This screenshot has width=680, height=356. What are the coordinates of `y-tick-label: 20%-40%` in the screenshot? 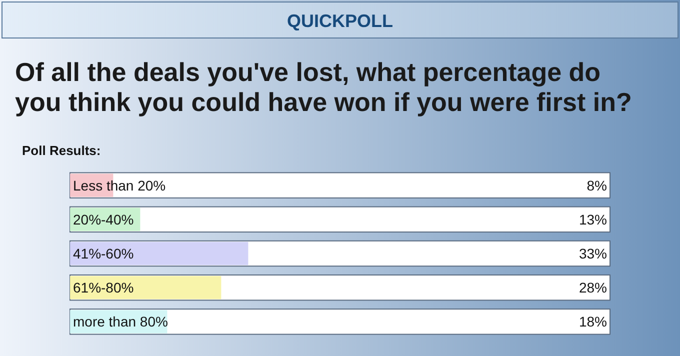 It's located at (103, 219).